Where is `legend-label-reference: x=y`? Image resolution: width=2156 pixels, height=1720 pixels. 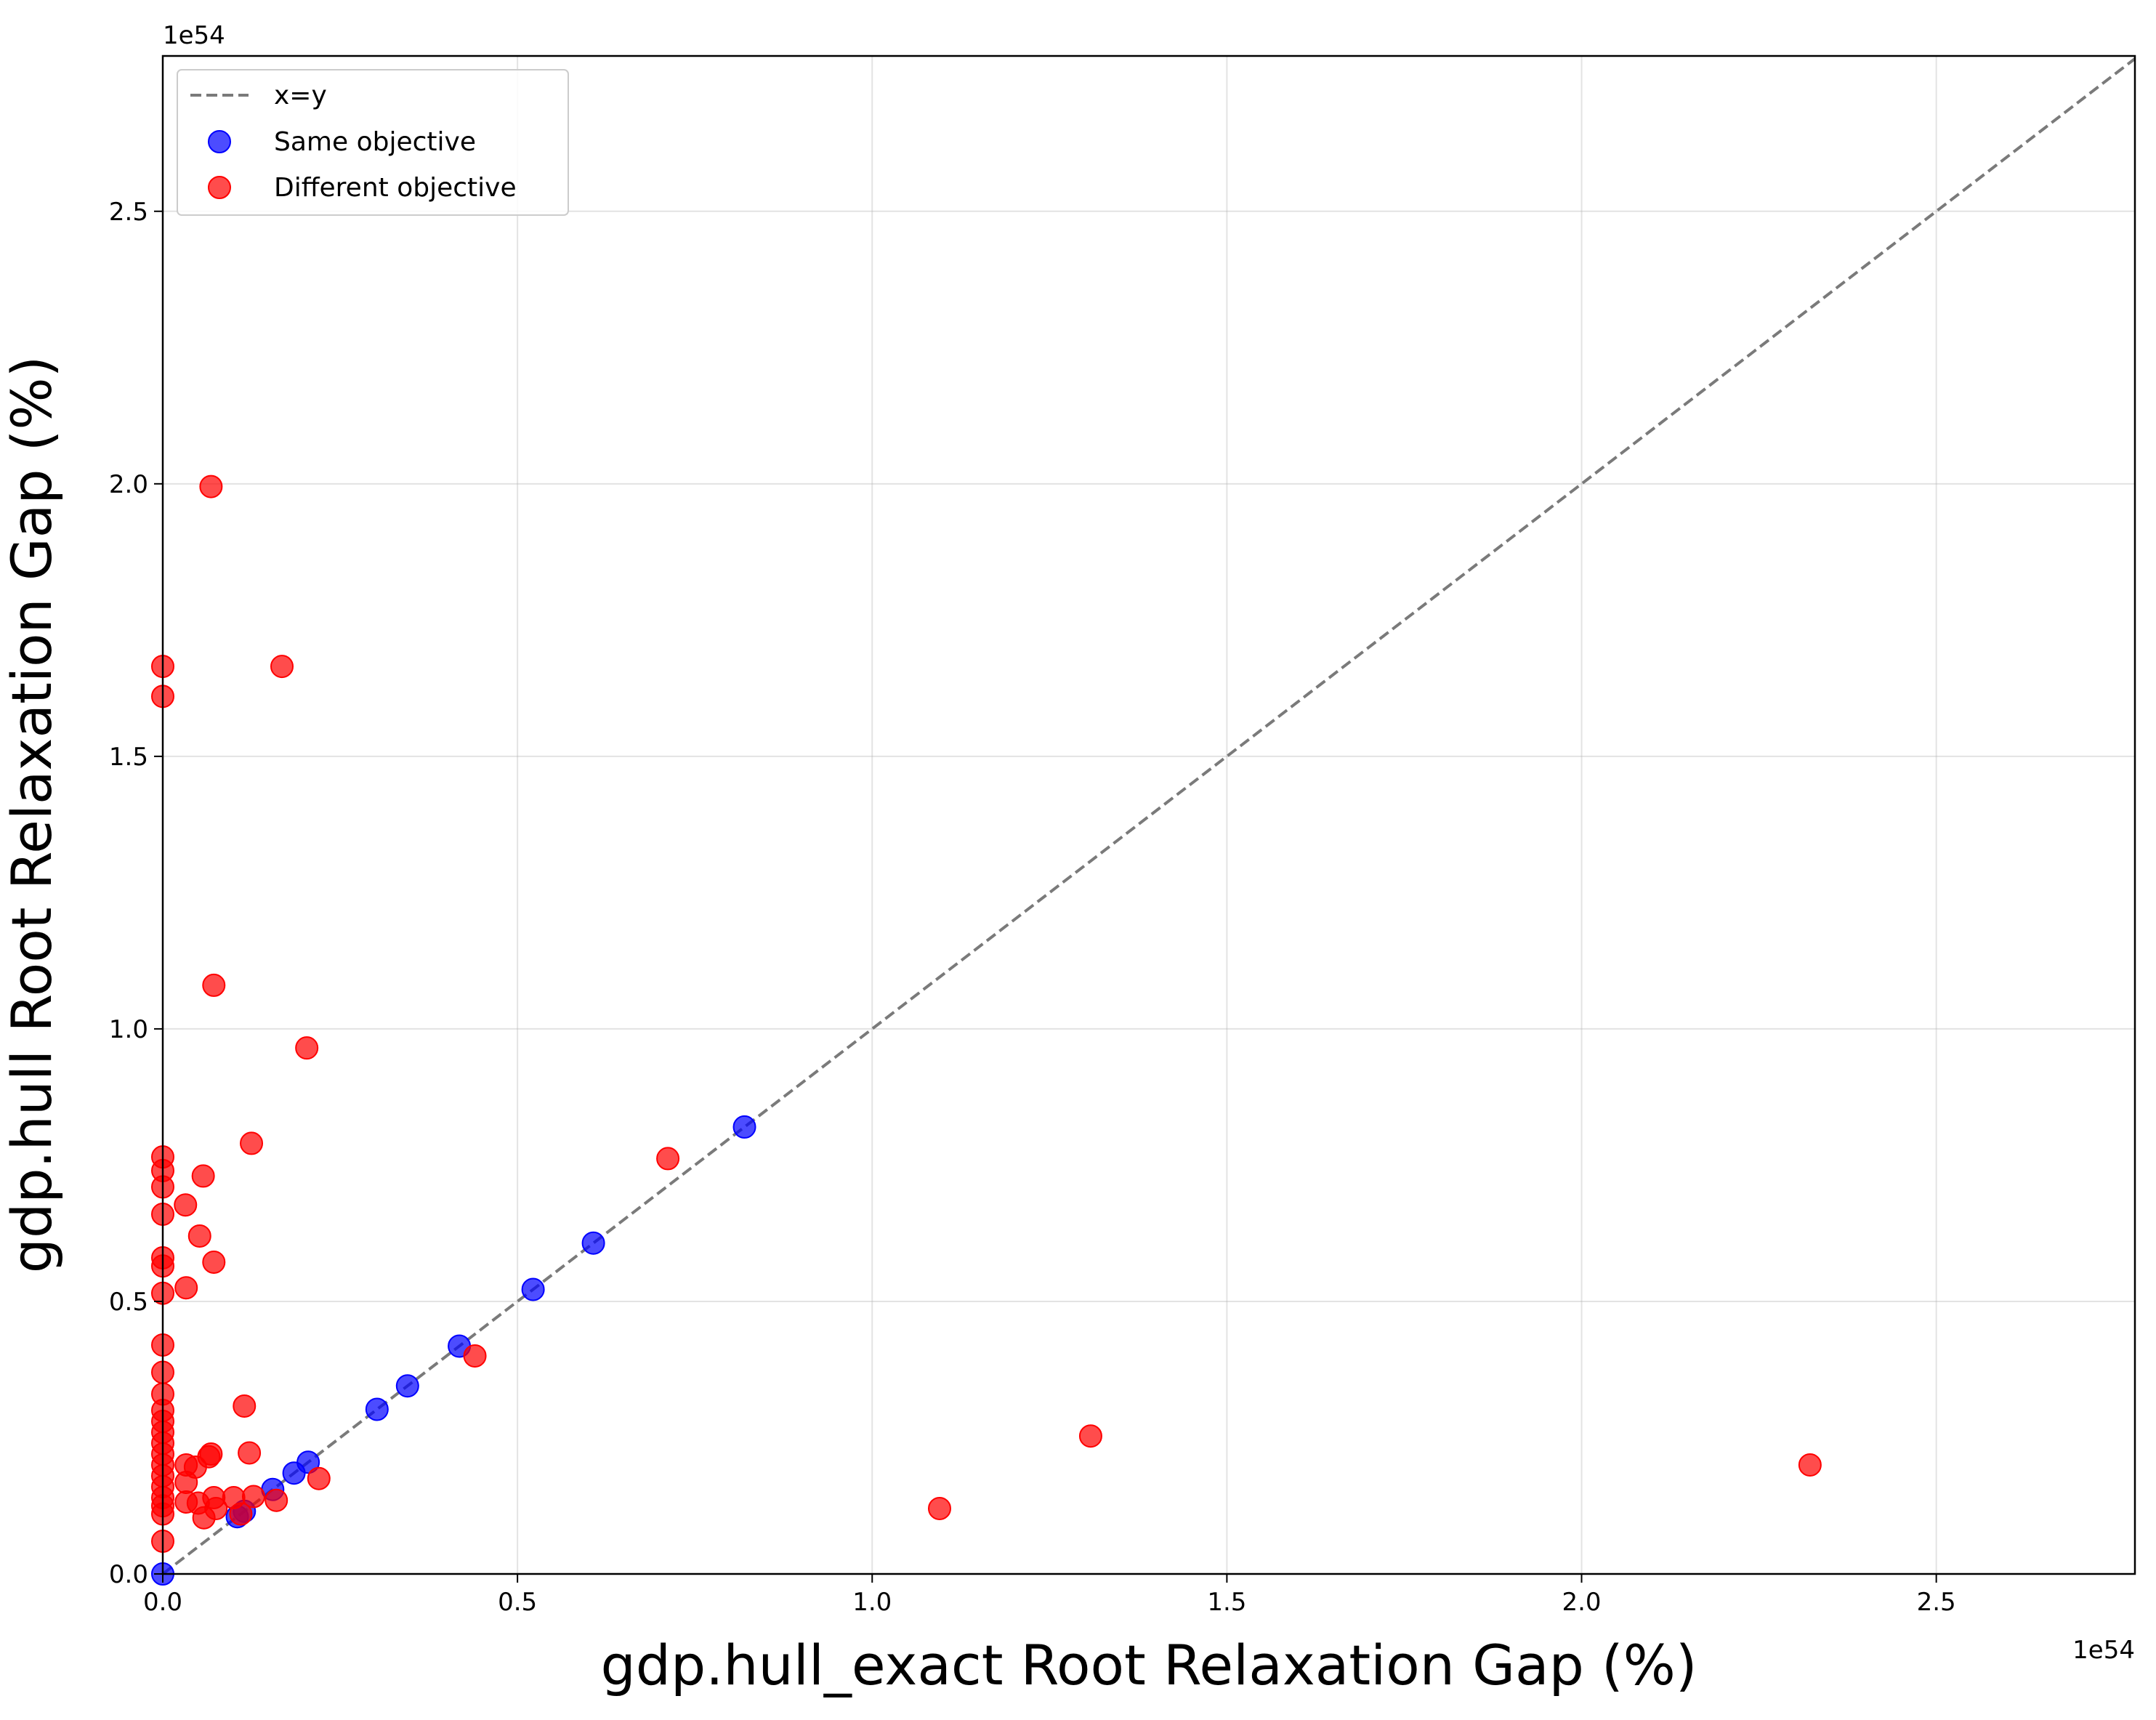 legend-label-reference: x=y is located at coordinates (300, 95).